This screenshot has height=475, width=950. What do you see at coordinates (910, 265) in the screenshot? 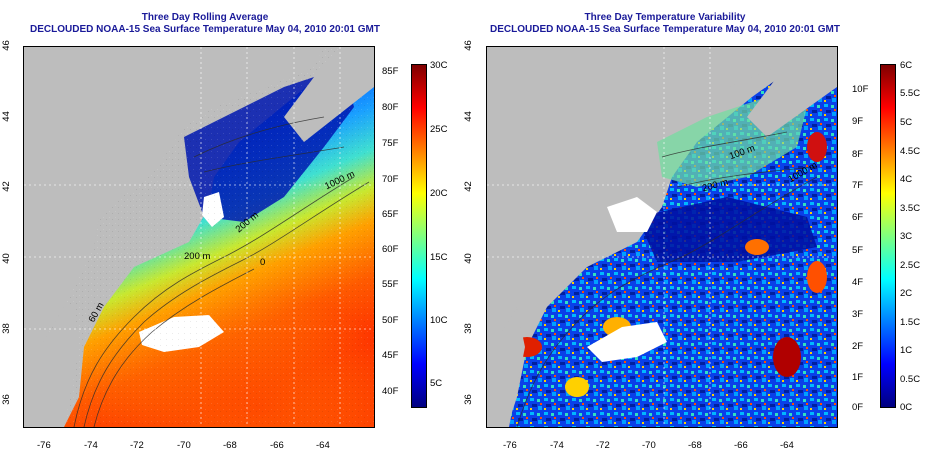
I see `colorbar-c-label: 2.5C` at bounding box center [910, 265].